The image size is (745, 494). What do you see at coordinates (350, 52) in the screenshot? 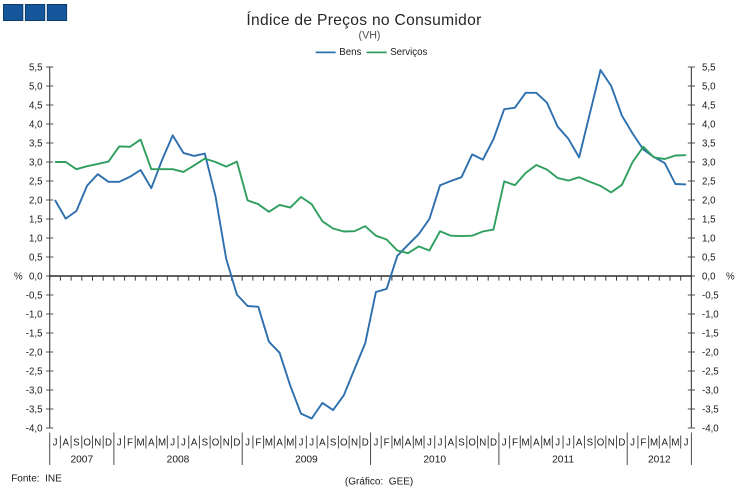
I see `svg-text: Bens` at bounding box center [350, 52].